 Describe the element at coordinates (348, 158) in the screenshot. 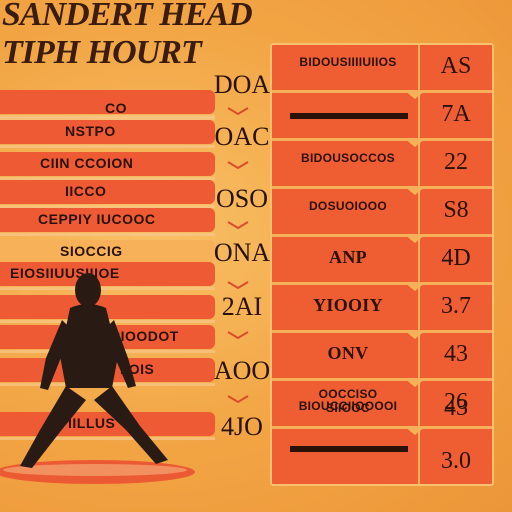

I see `row-label: BIDOUSOCCOS` at that location.